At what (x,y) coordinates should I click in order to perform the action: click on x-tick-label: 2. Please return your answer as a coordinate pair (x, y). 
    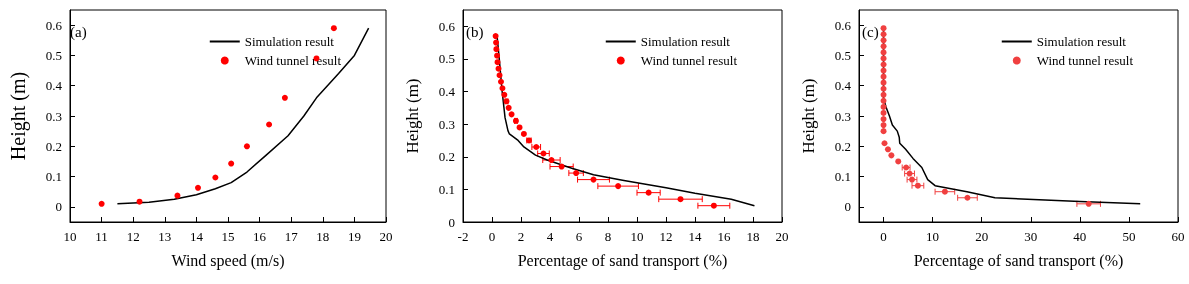
    Looking at the image, I should click on (521, 236).